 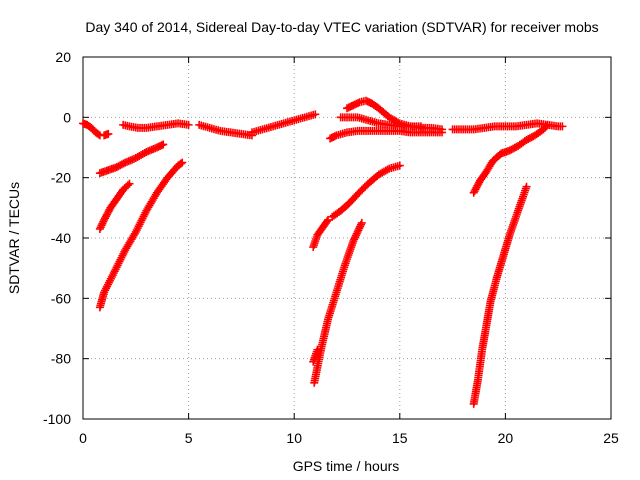 What do you see at coordinates (346, 466) in the screenshot?
I see `x-axis-label: GPS time / hours` at bounding box center [346, 466].